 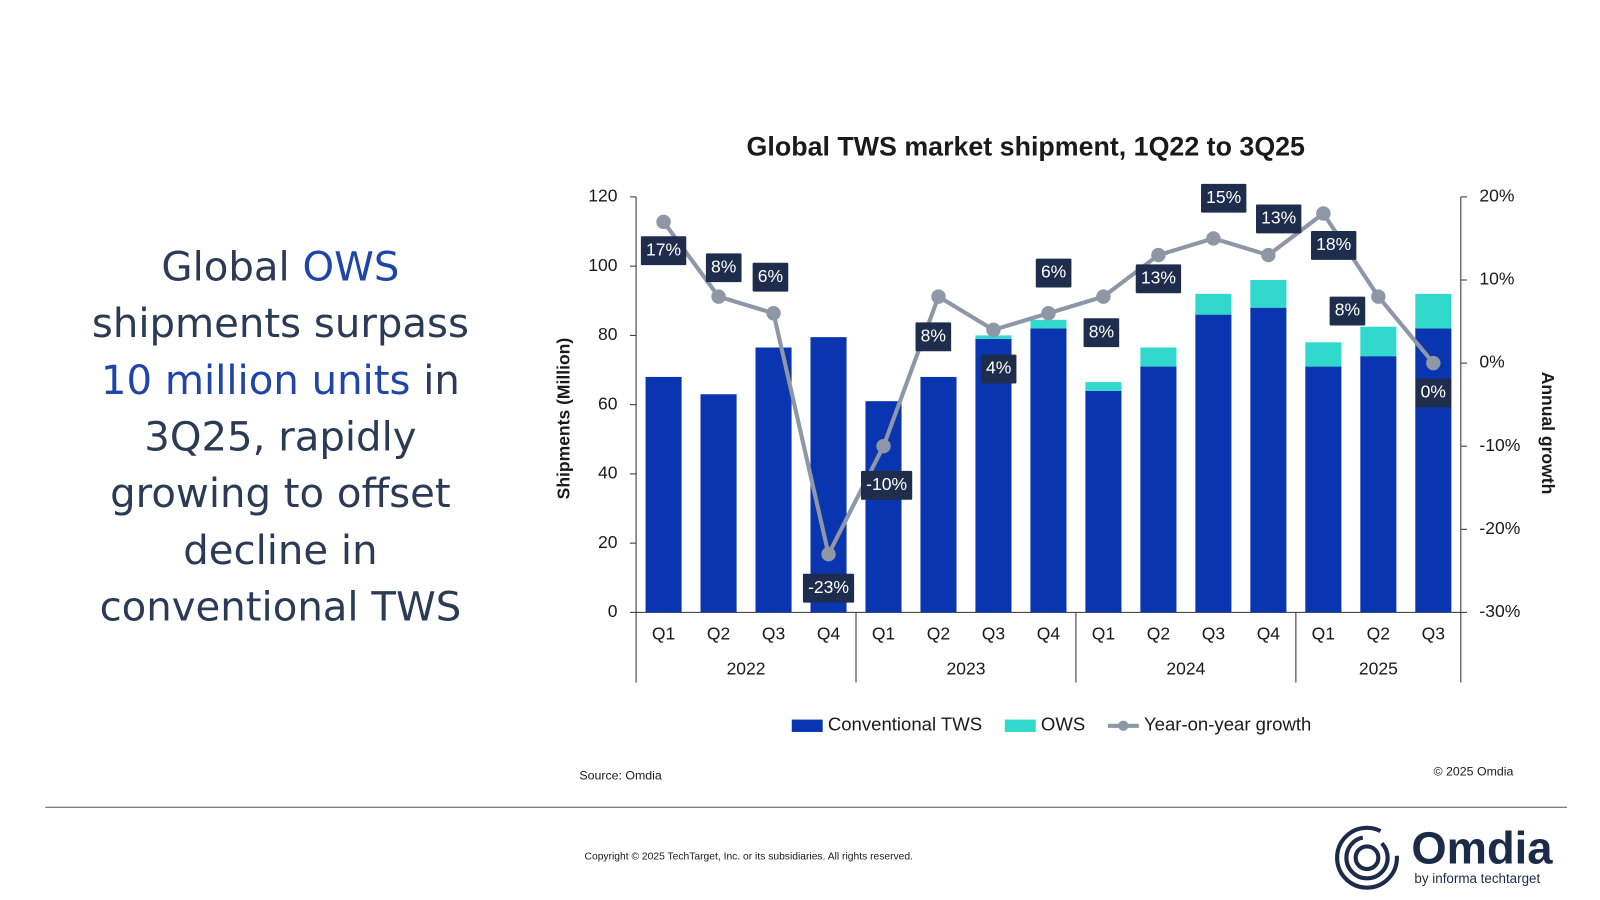 I want to click on y-tick-label: 60, so click(x=608, y=403).